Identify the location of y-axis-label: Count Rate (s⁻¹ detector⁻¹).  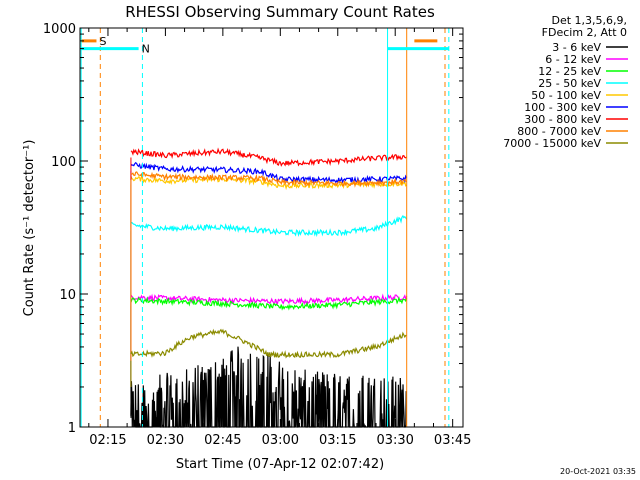
(29, 228).